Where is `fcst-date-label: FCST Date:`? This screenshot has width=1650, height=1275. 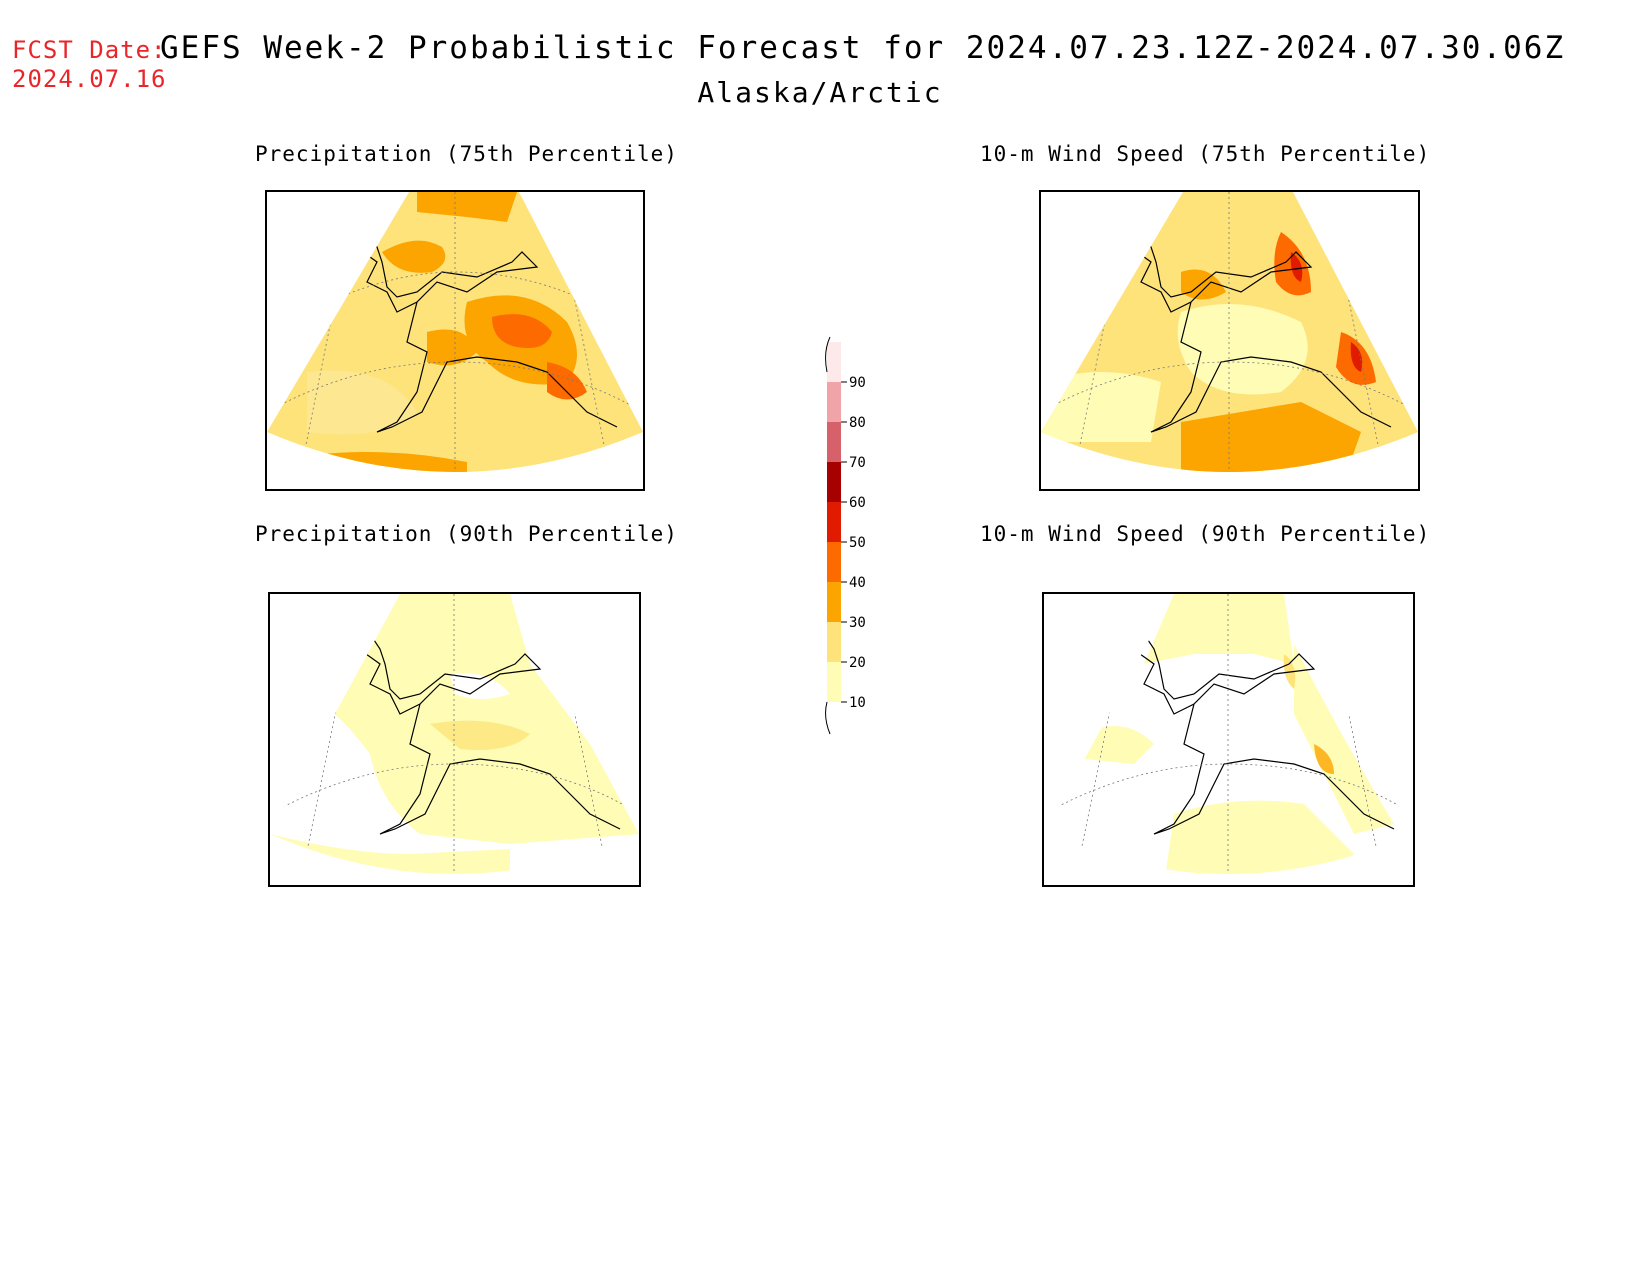 fcst-date-label: FCST Date: is located at coordinates (89, 50).